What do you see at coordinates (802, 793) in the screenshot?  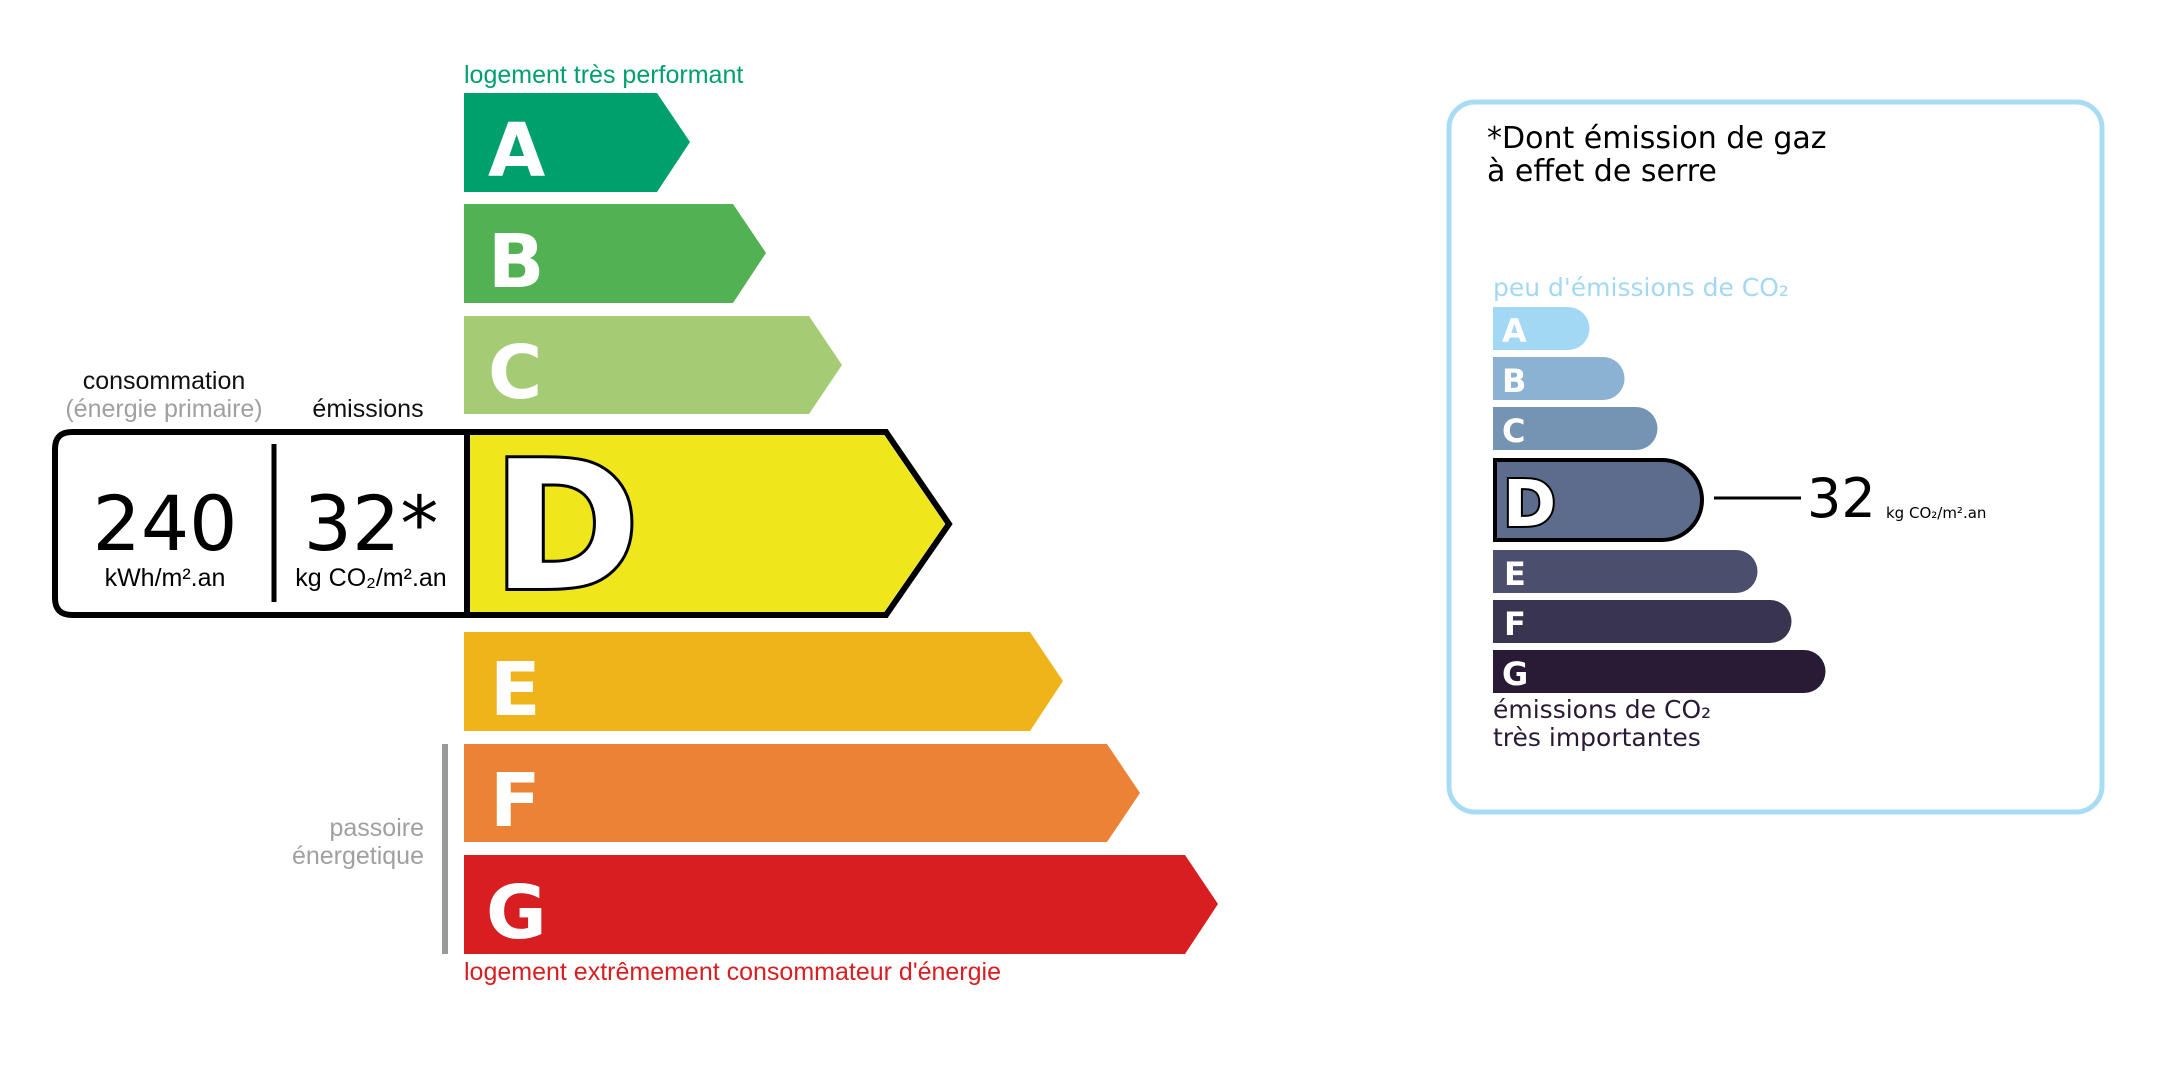 I see `energy-bar-f` at bounding box center [802, 793].